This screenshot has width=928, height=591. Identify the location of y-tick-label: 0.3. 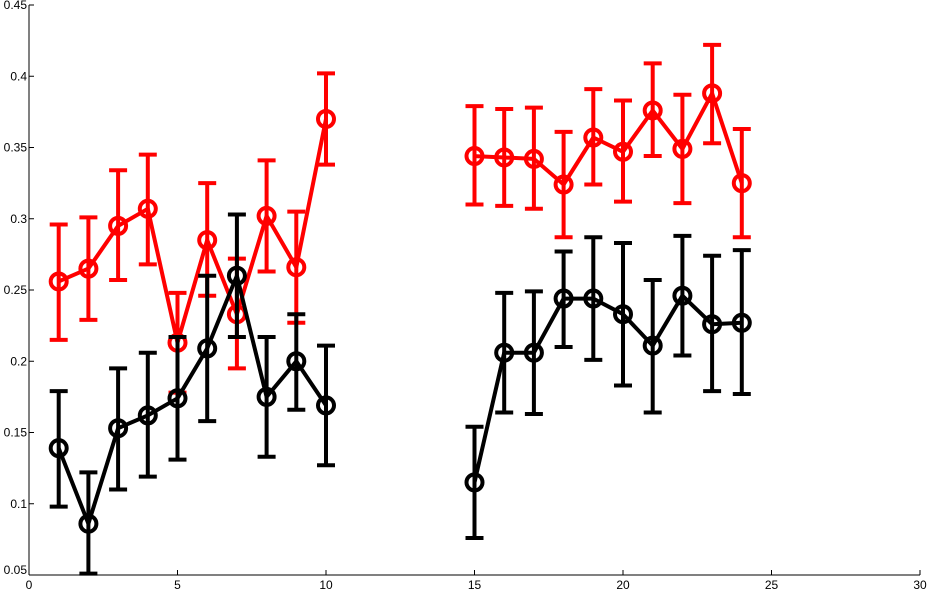
(18, 219).